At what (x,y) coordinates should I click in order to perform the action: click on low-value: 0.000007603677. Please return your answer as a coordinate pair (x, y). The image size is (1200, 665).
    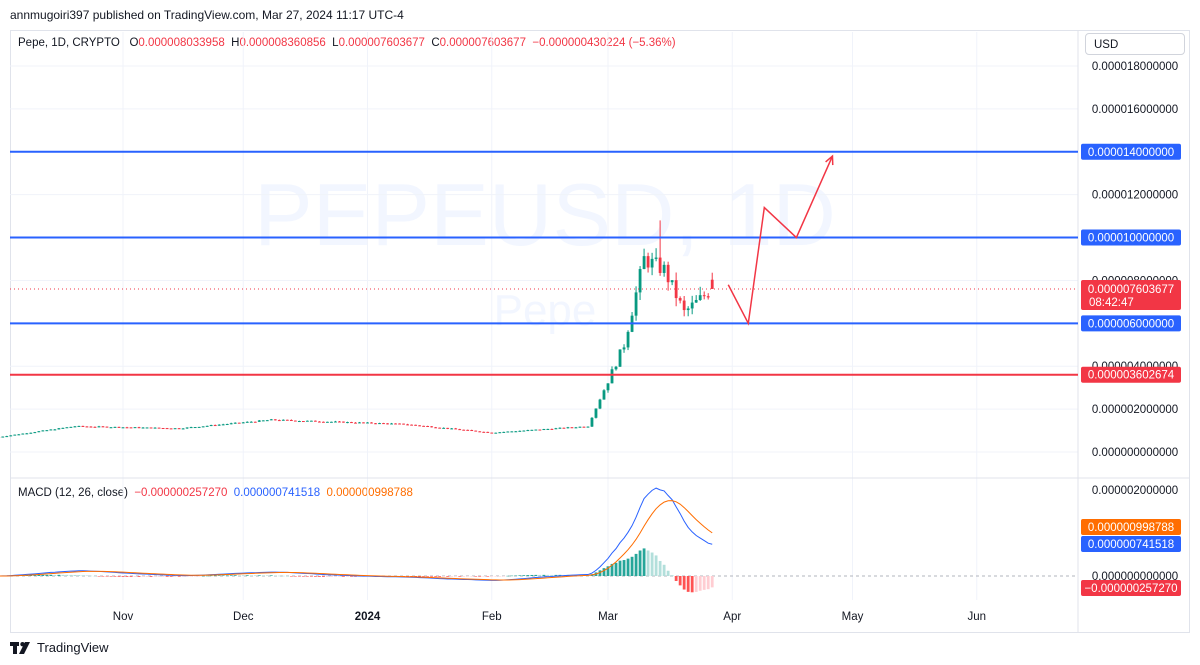
    Looking at the image, I should click on (381, 43).